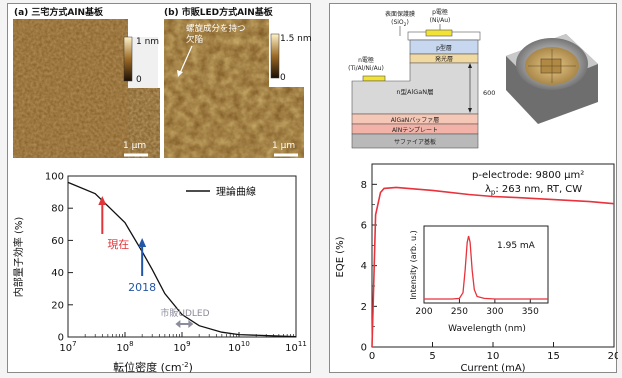 This screenshot has width=622, height=378. What do you see at coordinates (440, 12) in the screenshot?
I see `label-p-electrode-1: p電極` at bounding box center [440, 12].